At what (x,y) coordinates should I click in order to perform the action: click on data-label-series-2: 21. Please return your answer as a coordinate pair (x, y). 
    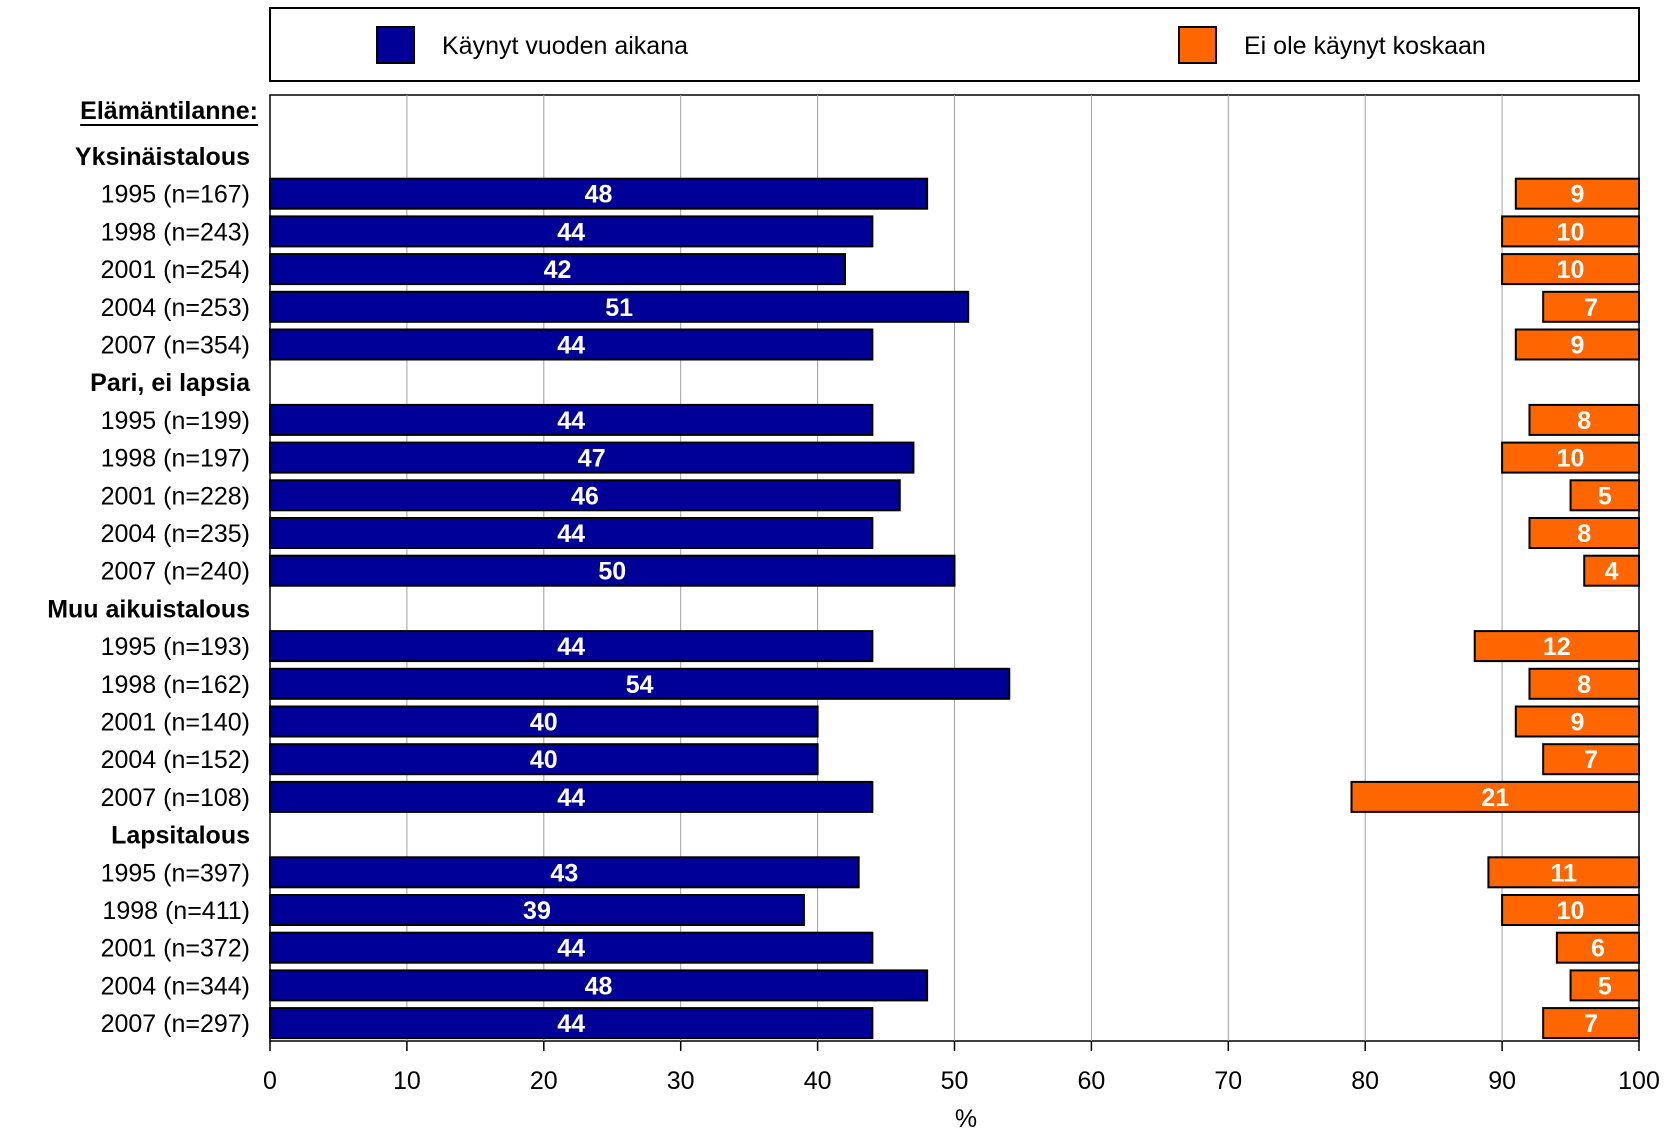
    Looking at the image, I should click on (1495, 798).